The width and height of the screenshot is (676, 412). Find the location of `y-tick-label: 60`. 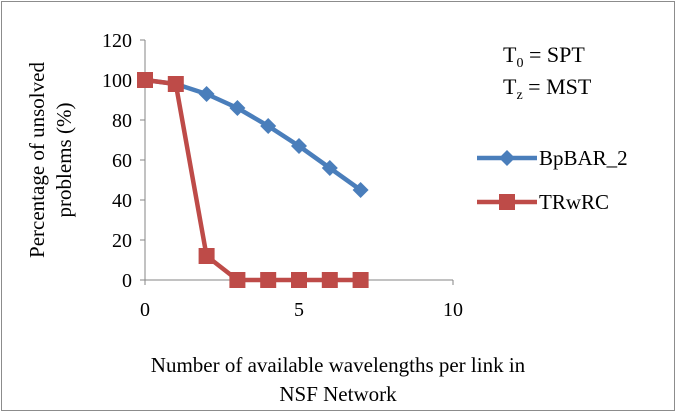

y-tick-label: 60 is located at coordinates (122, 161).